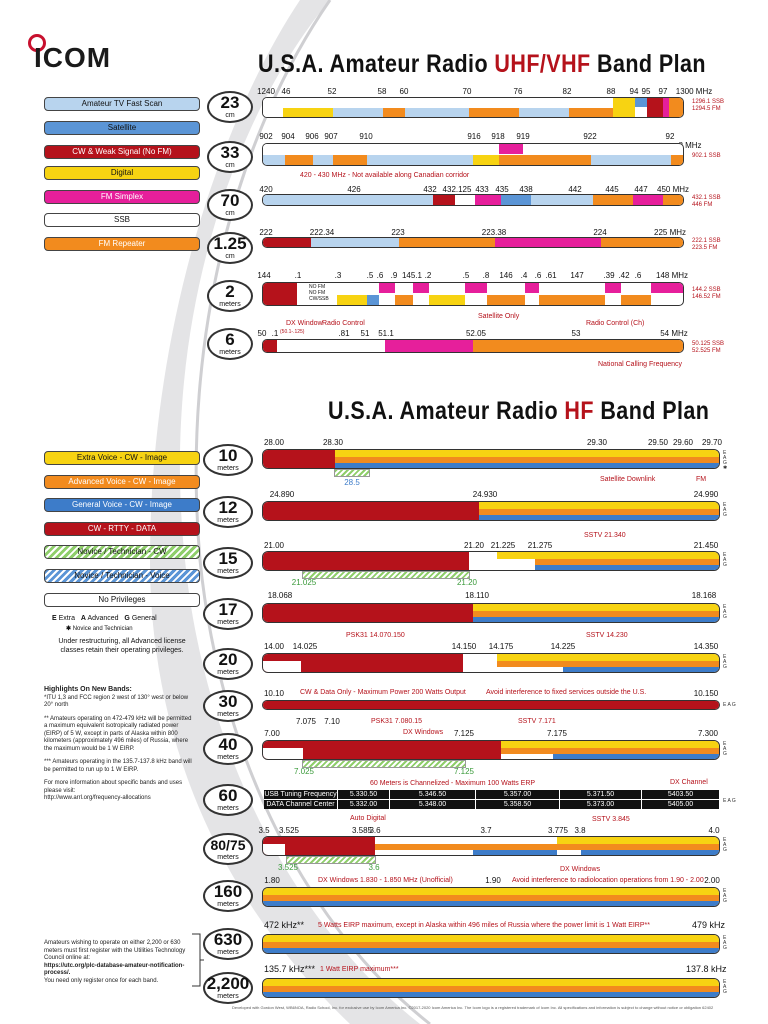 The height and width of the screenshot is (1024, 768). Describe the element at coordinates (198, 960) in the screenshot. I see `register-bracket` at that location.